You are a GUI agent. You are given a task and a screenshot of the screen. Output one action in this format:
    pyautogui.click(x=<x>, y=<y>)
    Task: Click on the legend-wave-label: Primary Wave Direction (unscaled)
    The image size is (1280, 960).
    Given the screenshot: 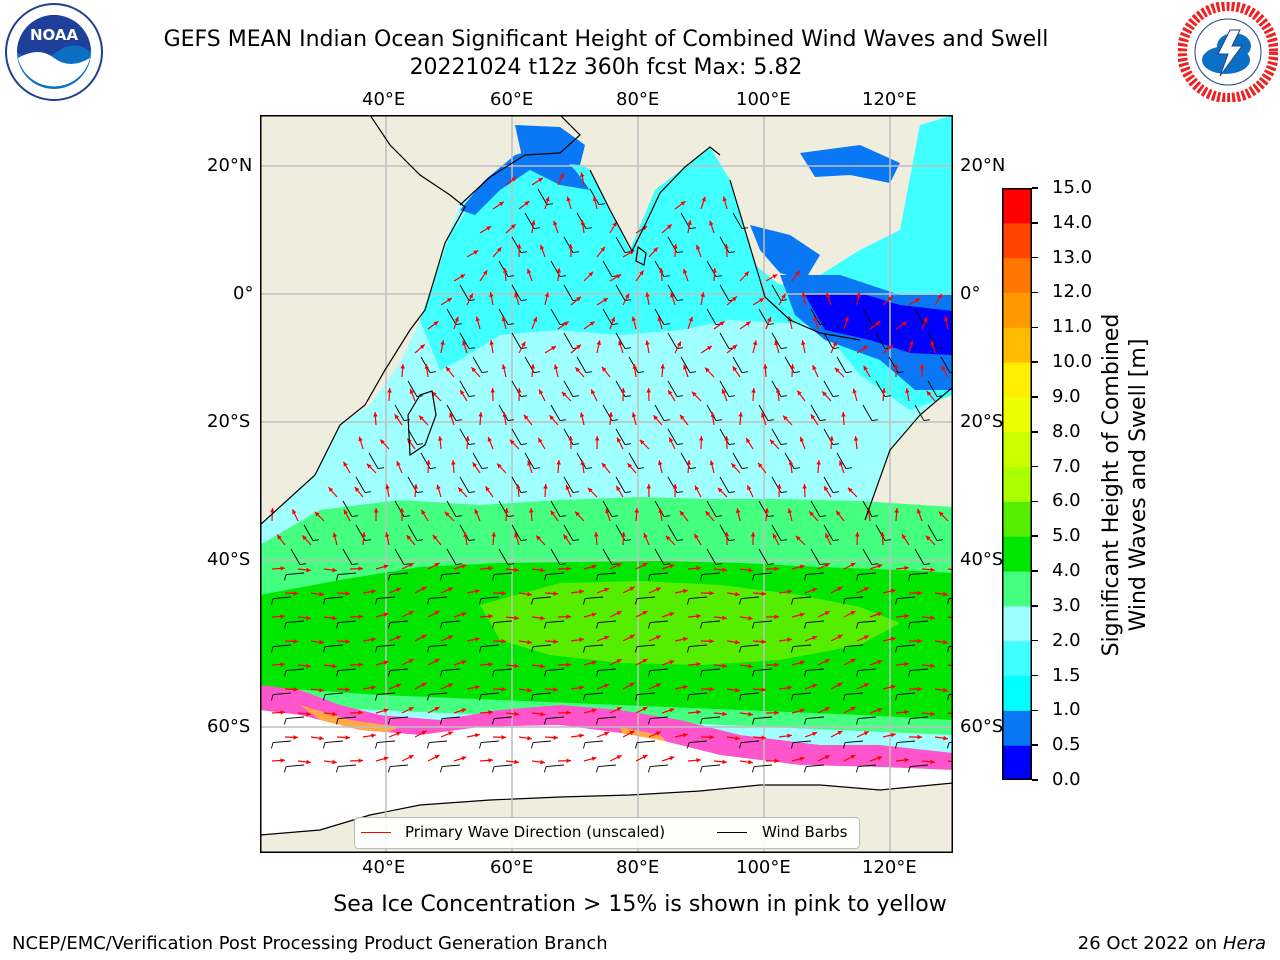 What is the action you would take?
    pyautogui.click(x=535, y=832)
    